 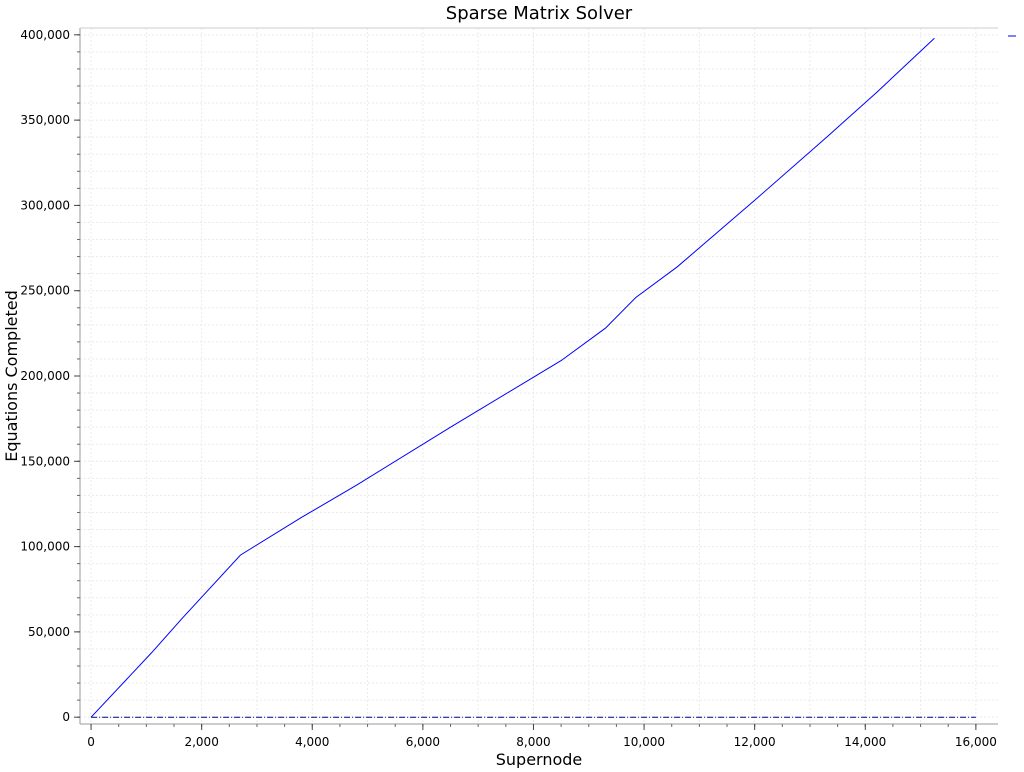 I want to click on chart-title: Sparse Matrix Solver, so click(x=539, y=13).